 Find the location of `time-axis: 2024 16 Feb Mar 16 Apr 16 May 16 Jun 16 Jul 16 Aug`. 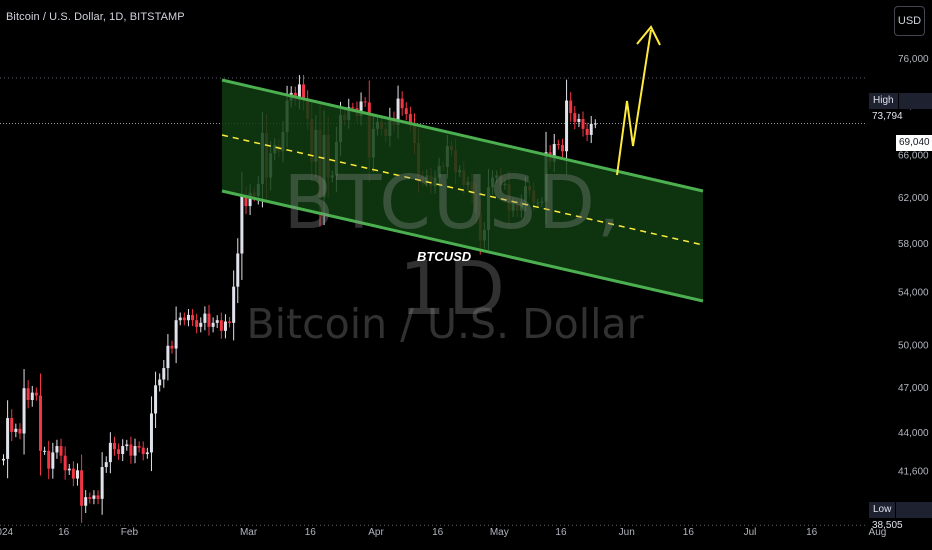

time-axis: 2024 16 Feb Mar 16 Apr 16 May 16 Jun 16 Jul 16 Aug is located at coordinates (443, 532).